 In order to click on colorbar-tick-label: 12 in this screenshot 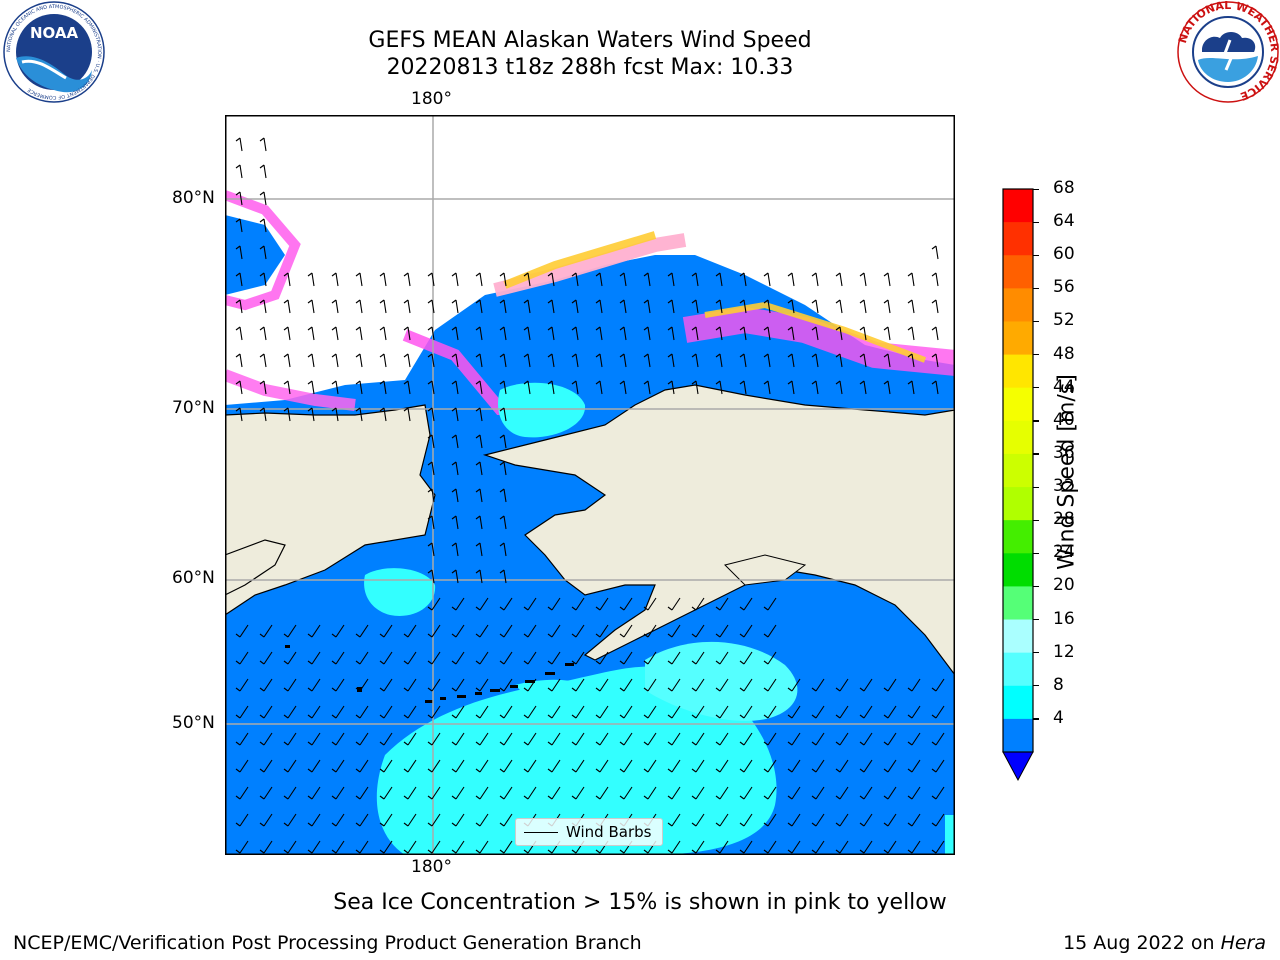, I will do `click(1064, 651)`.